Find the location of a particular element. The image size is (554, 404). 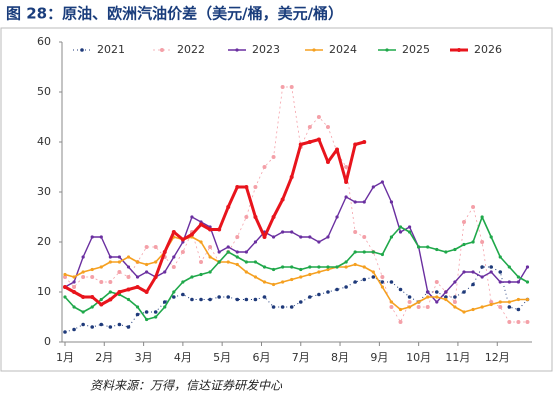

x-tick-label: 12月 is located at coordinates (497, 357).